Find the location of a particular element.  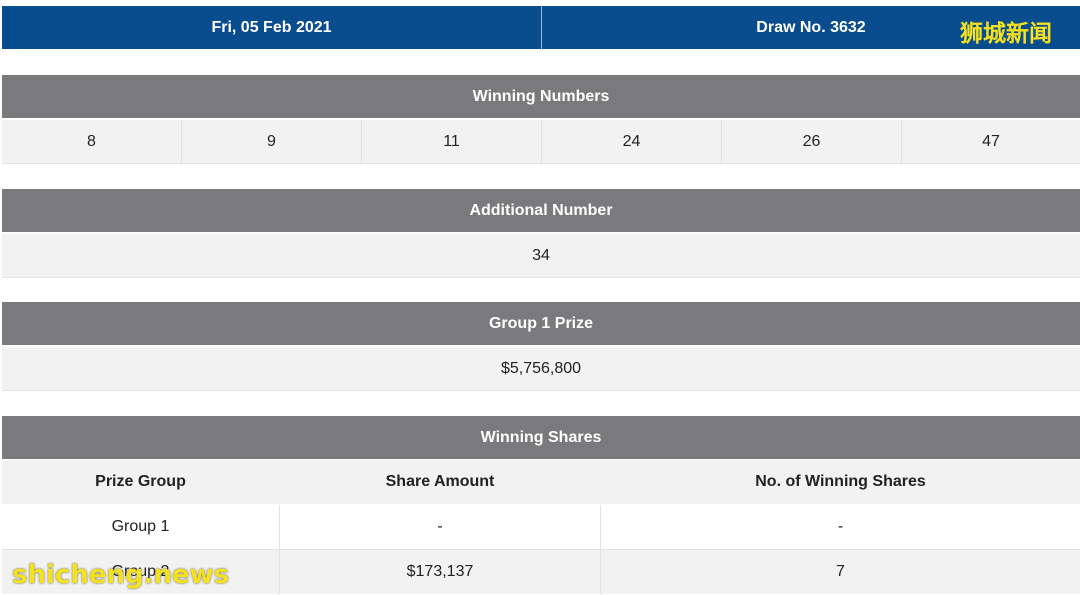

additional-number-row: 34 is located at coordinates (541, 256).